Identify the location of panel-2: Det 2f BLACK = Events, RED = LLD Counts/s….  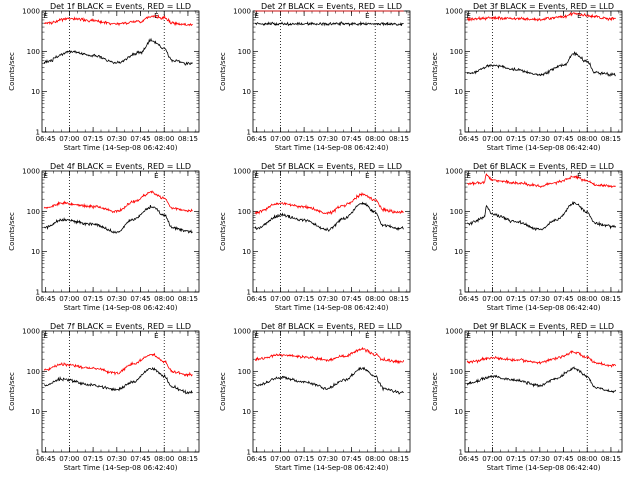
(315, 77).